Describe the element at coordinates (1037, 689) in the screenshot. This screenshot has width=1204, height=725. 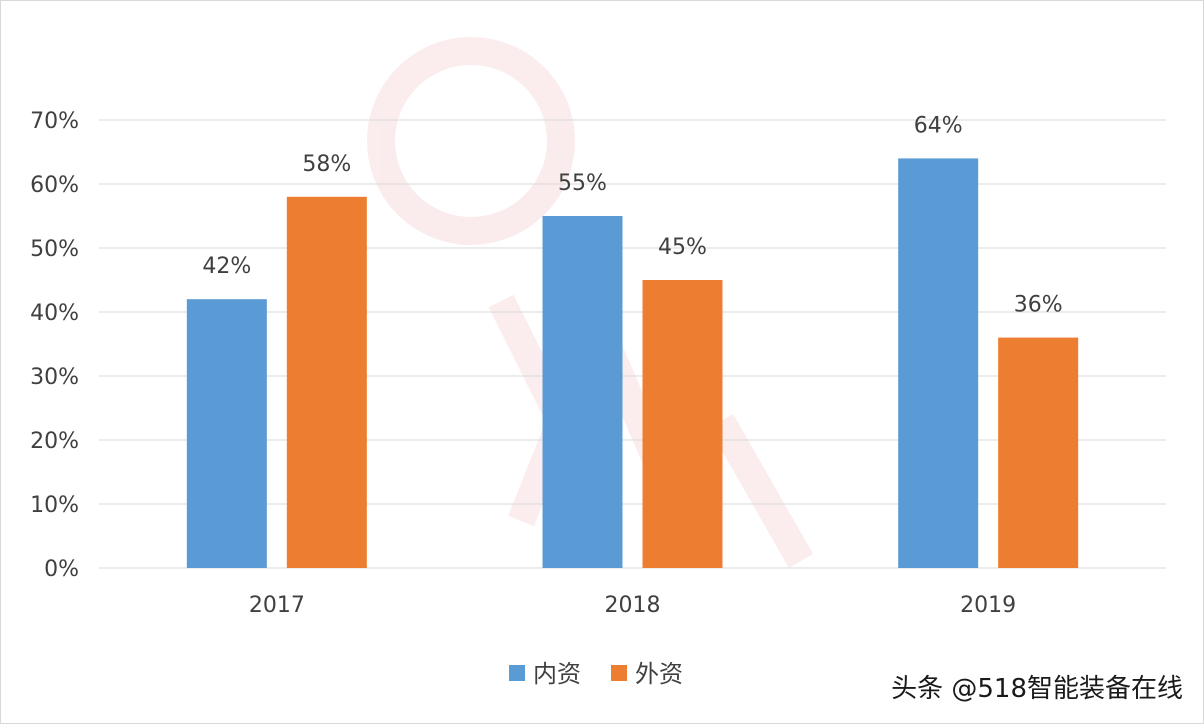
I see `watermark-credit: 头条 @518智能装备在线` at that location.